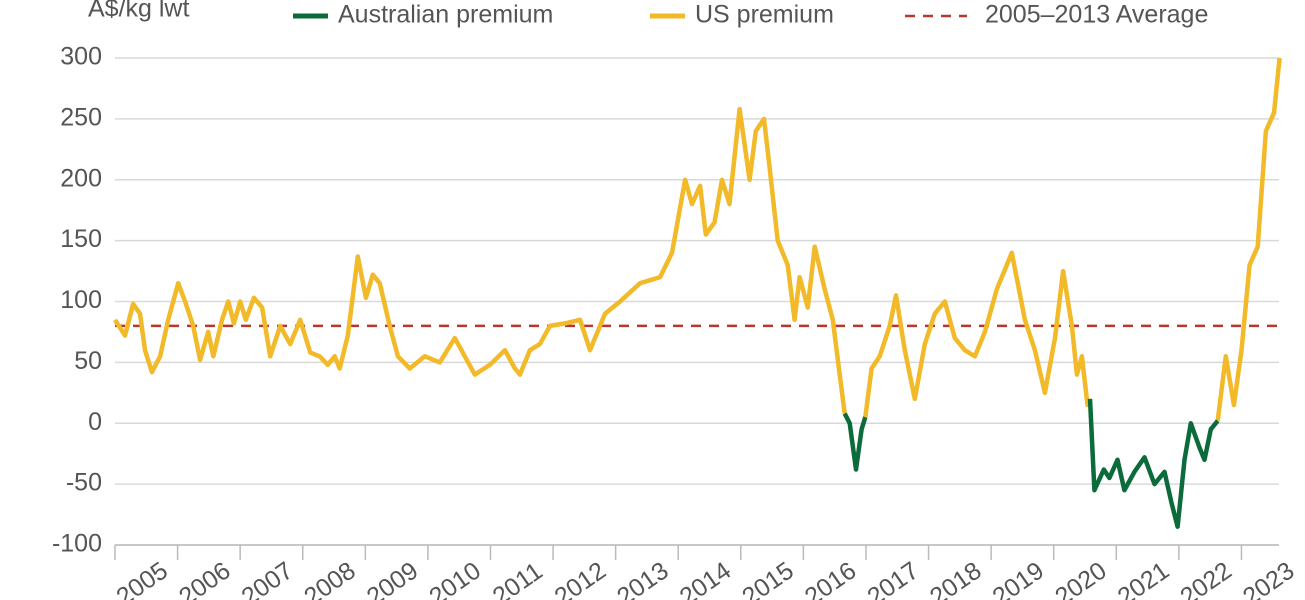  I want to click on series-line, so click(1031, 463).